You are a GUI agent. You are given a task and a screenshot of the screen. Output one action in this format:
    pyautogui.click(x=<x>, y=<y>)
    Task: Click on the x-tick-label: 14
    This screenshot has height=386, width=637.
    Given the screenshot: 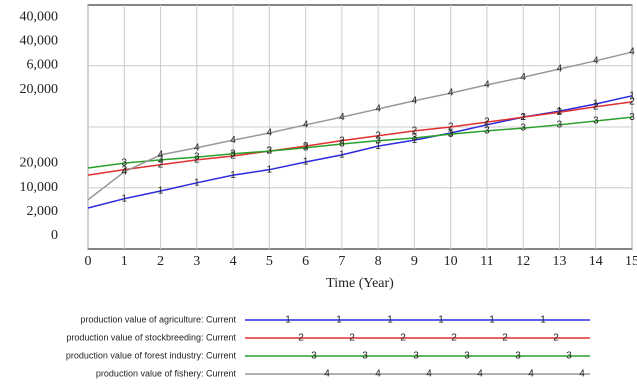 What is the action you would take?
    pyautogui.click(x=596, y=261)
    